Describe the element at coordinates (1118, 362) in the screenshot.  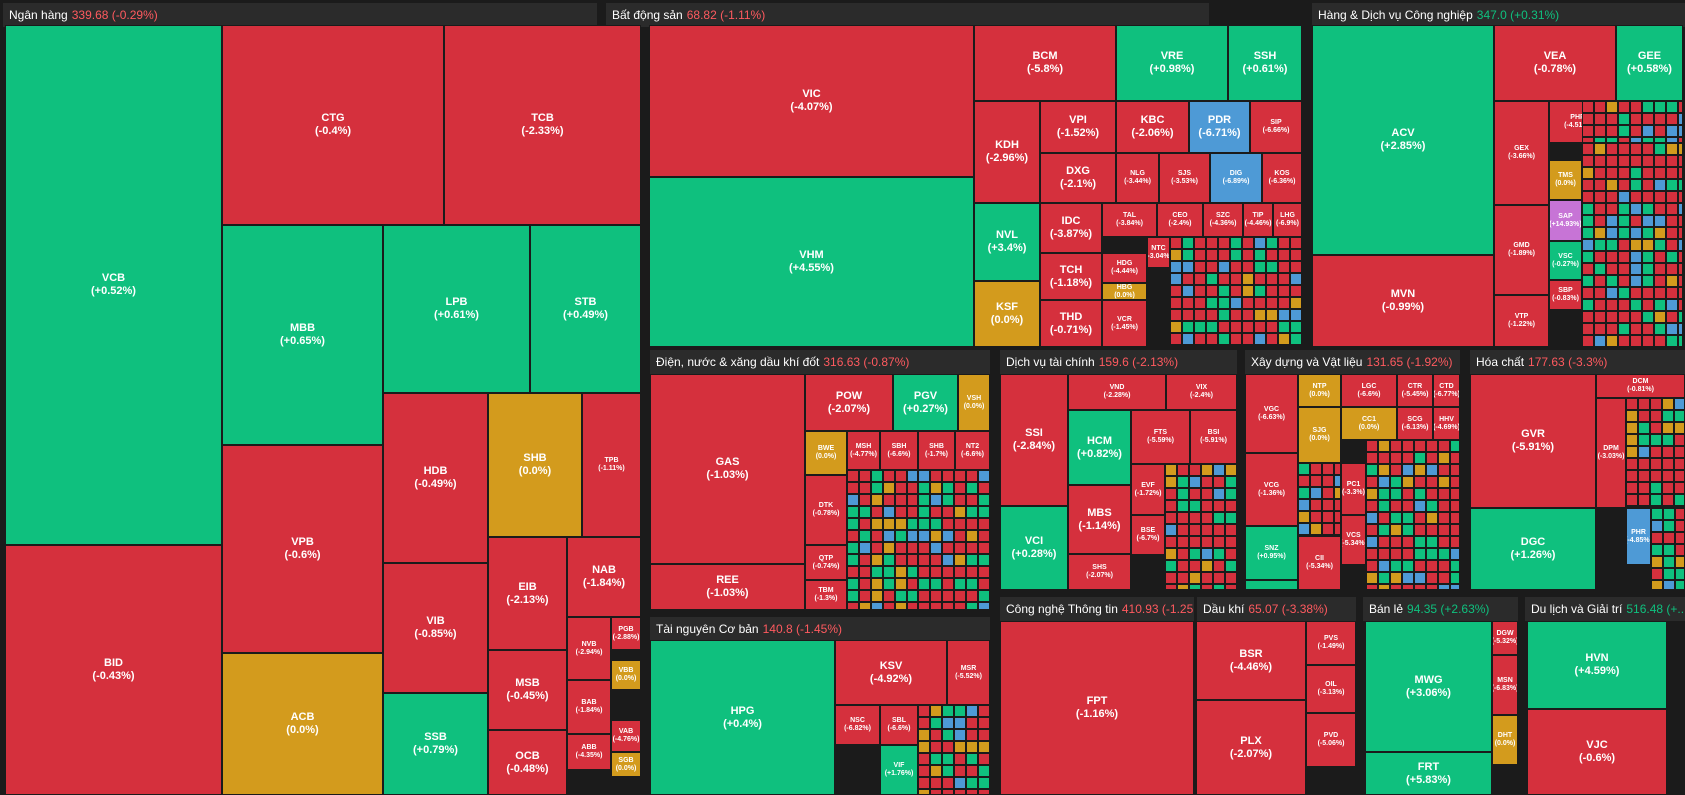
I see `sector-header: Dịch vụ tài chính 159.6 (-2.13%)` at that location.